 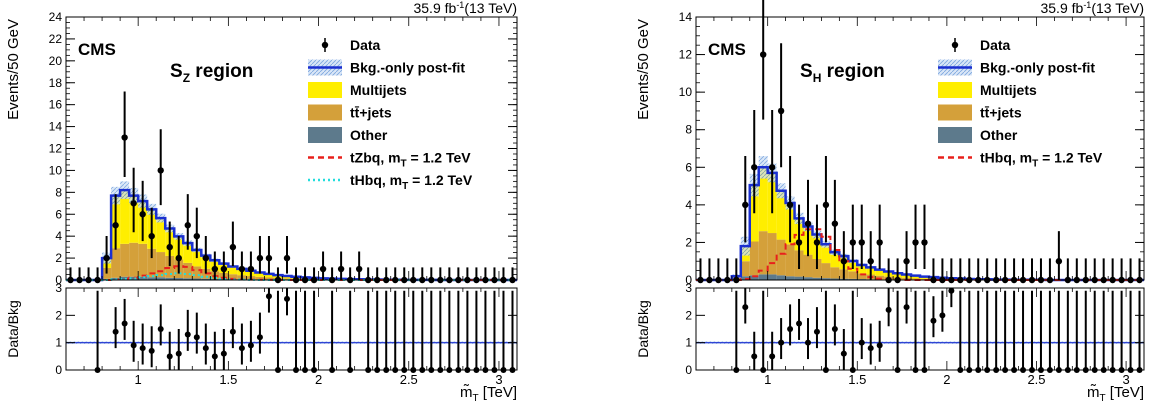 What do you see at coordinates (378, 90) in the screenshot?
I see `legend-label-main: Multijets` at bounding box center [378, 90].